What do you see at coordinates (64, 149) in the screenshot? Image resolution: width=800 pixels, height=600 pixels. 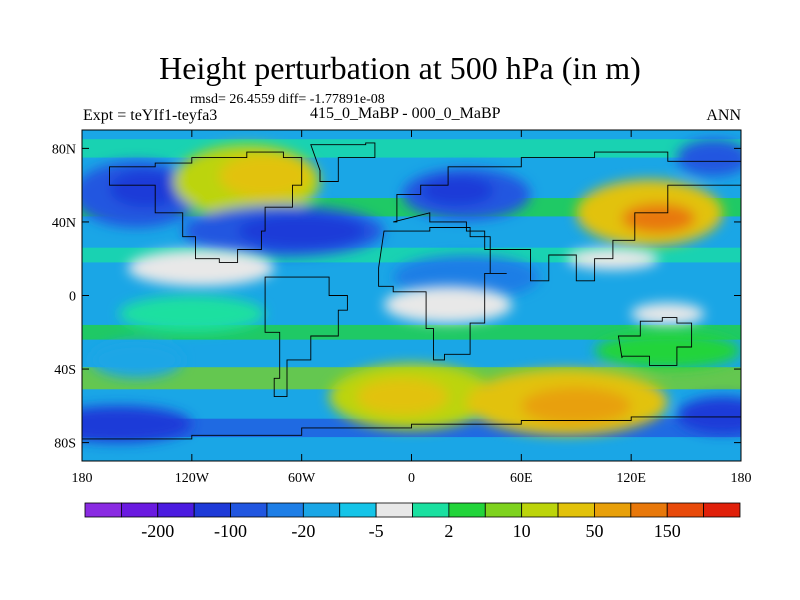 I see `lat-label: 80N` at bounding box center [64, 149].